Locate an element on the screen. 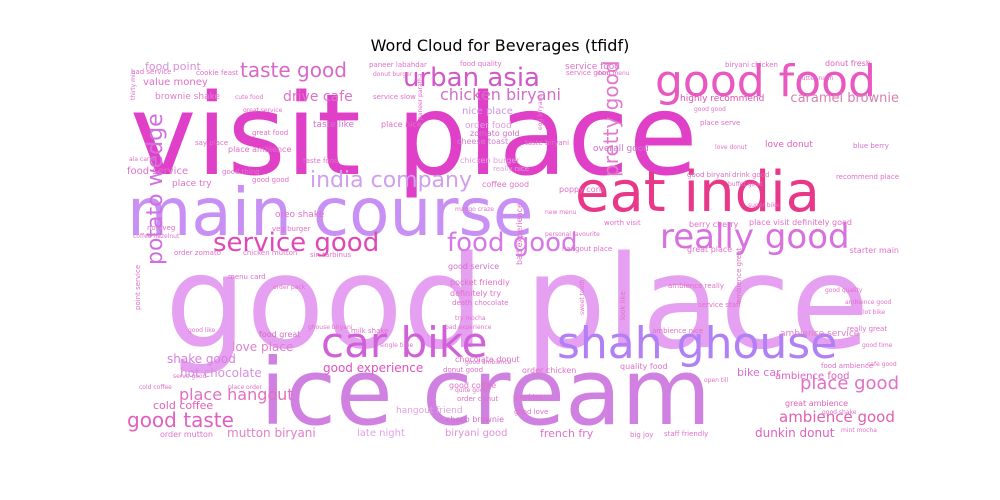 The width and height of the screenshot is (1000, 500). word-item-menu: item menu is located at coordinates (613, 73).